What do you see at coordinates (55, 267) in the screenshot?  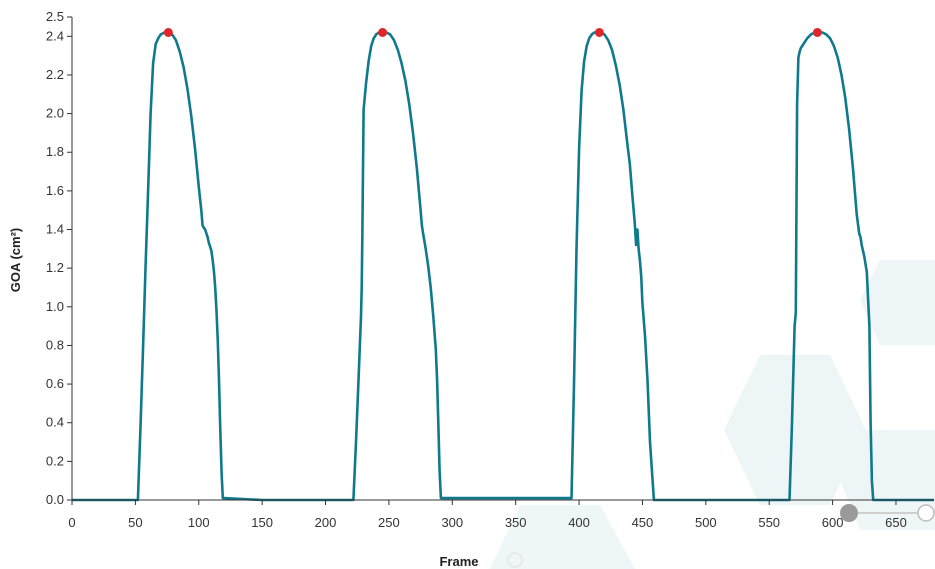 I see `y-tick-label: 1.2` at bounding box center [55, 267].